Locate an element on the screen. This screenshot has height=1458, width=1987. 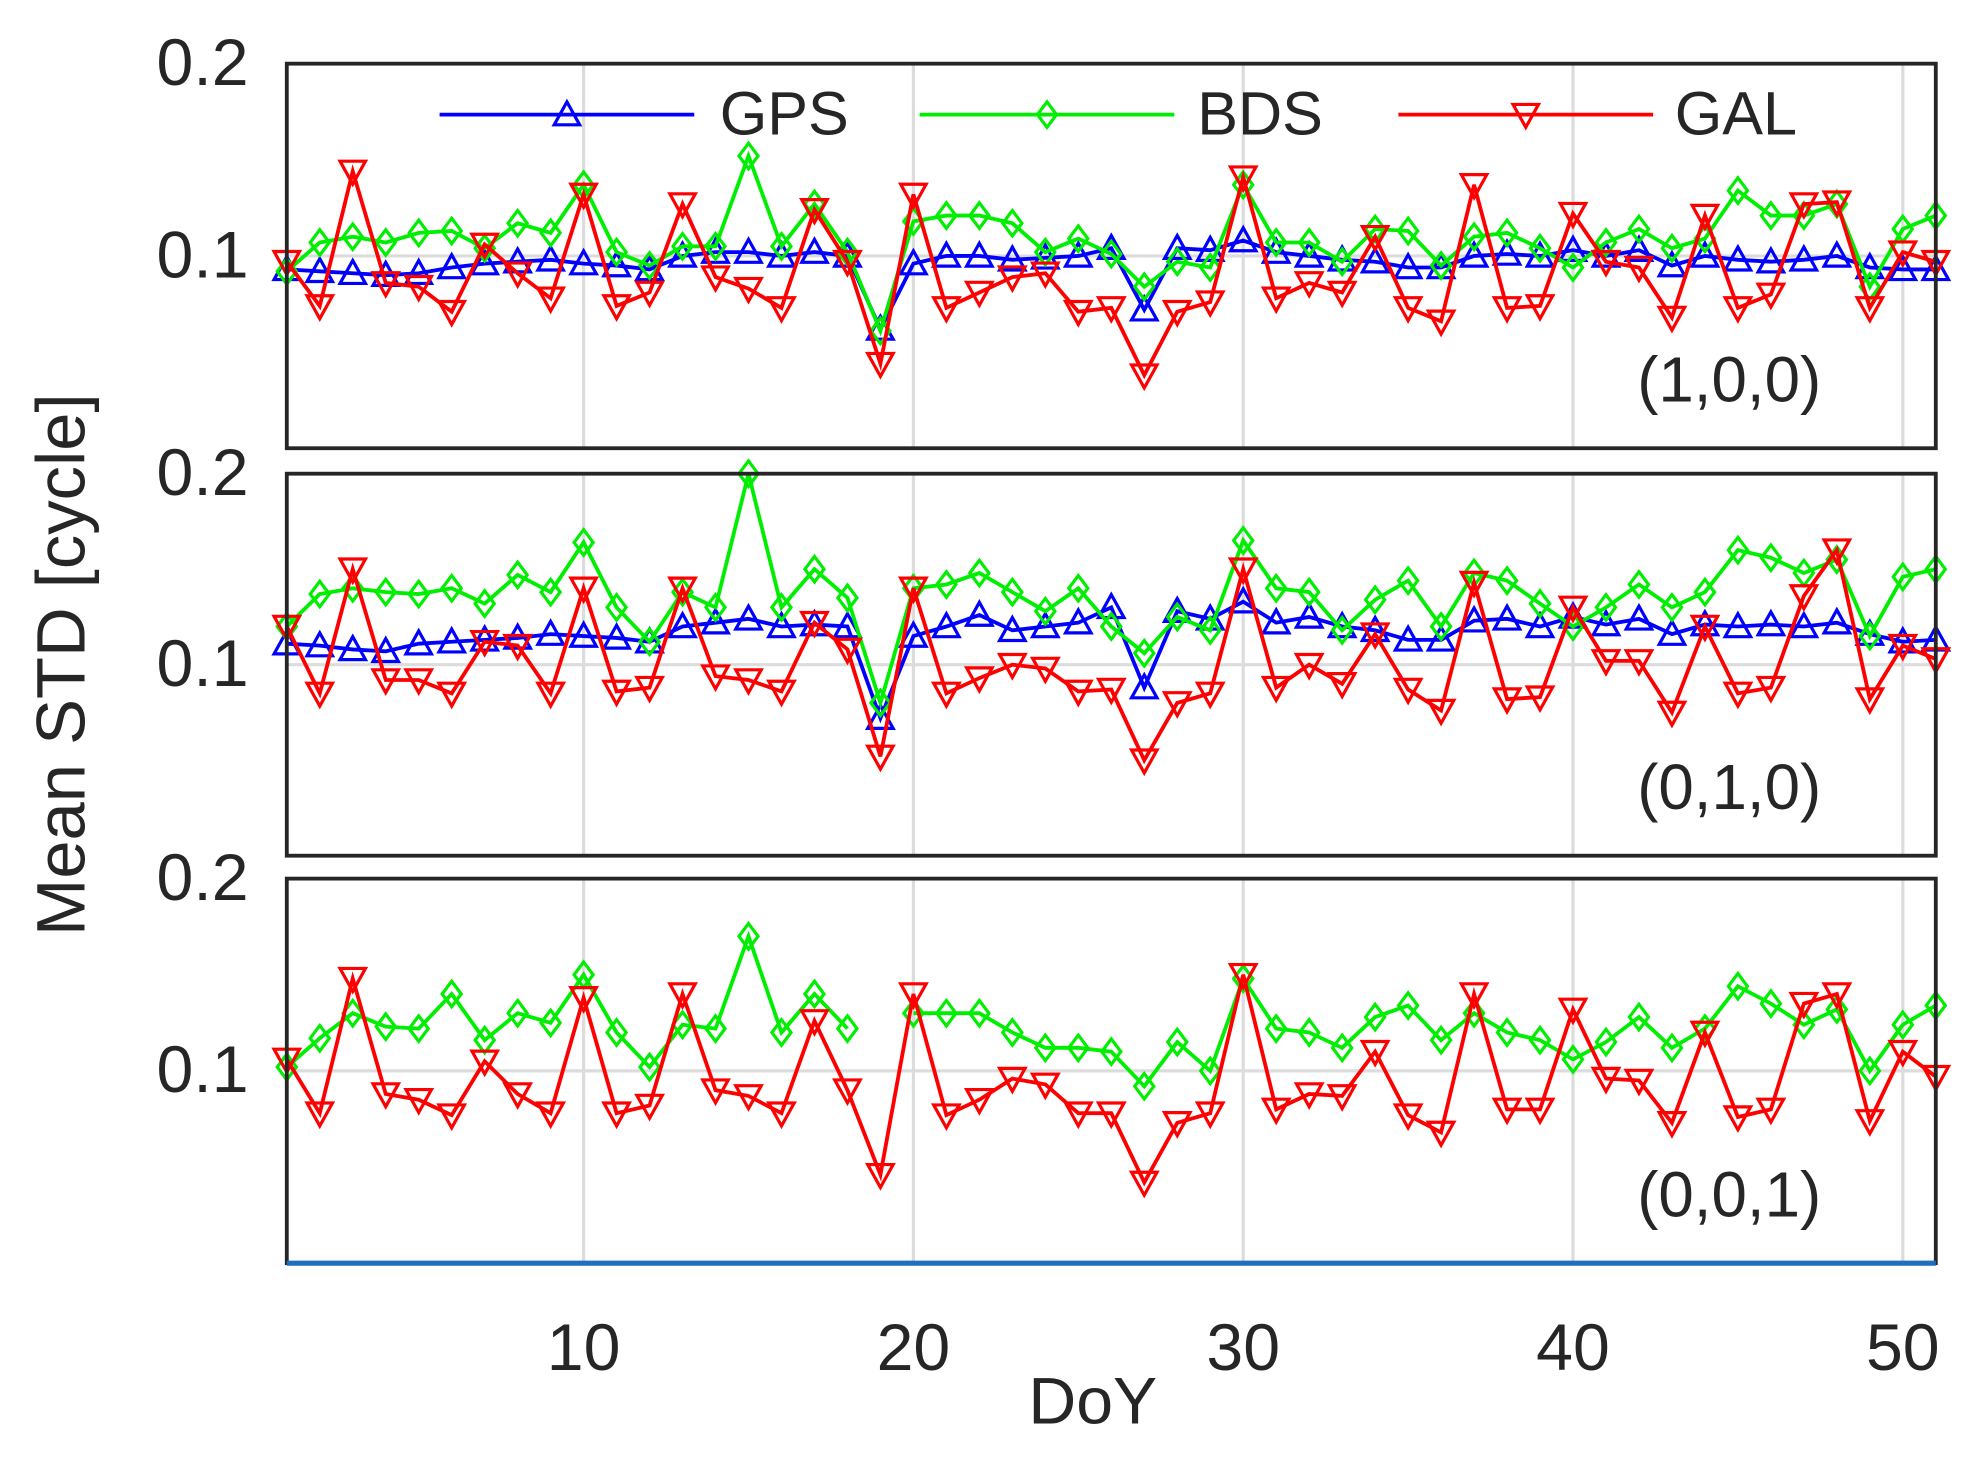
x-tick-label: 40 is located at coordinates (1573, 1348).